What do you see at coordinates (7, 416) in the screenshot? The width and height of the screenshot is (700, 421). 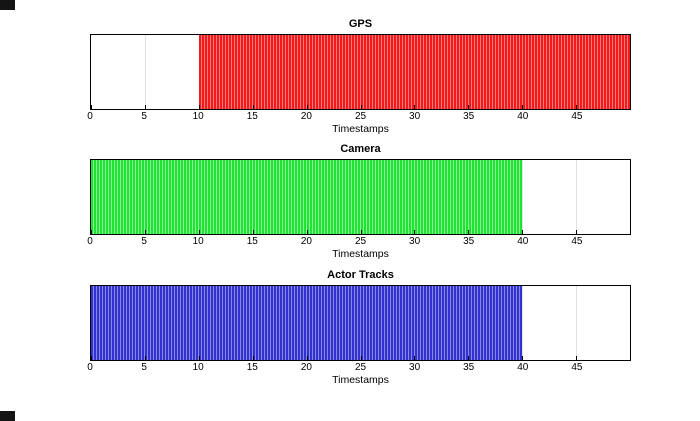 I see `window-corner-artifact-bottom` at bounding box center [7, 416].